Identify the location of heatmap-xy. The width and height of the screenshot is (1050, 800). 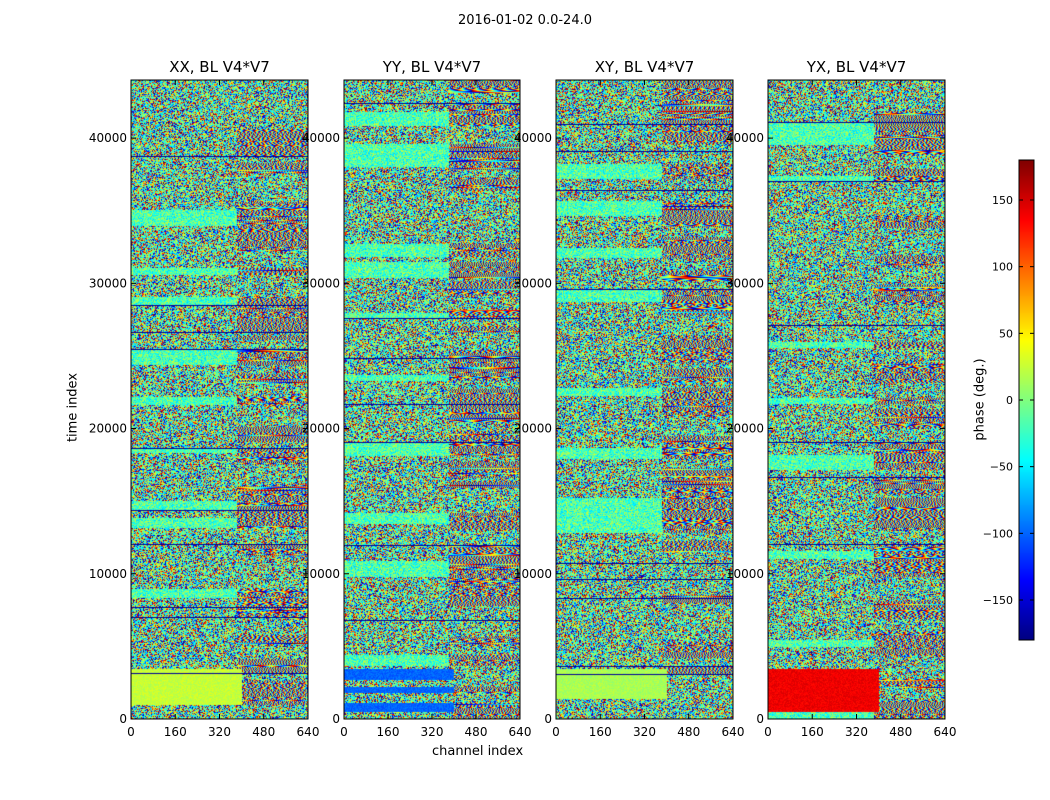
(644, 399).